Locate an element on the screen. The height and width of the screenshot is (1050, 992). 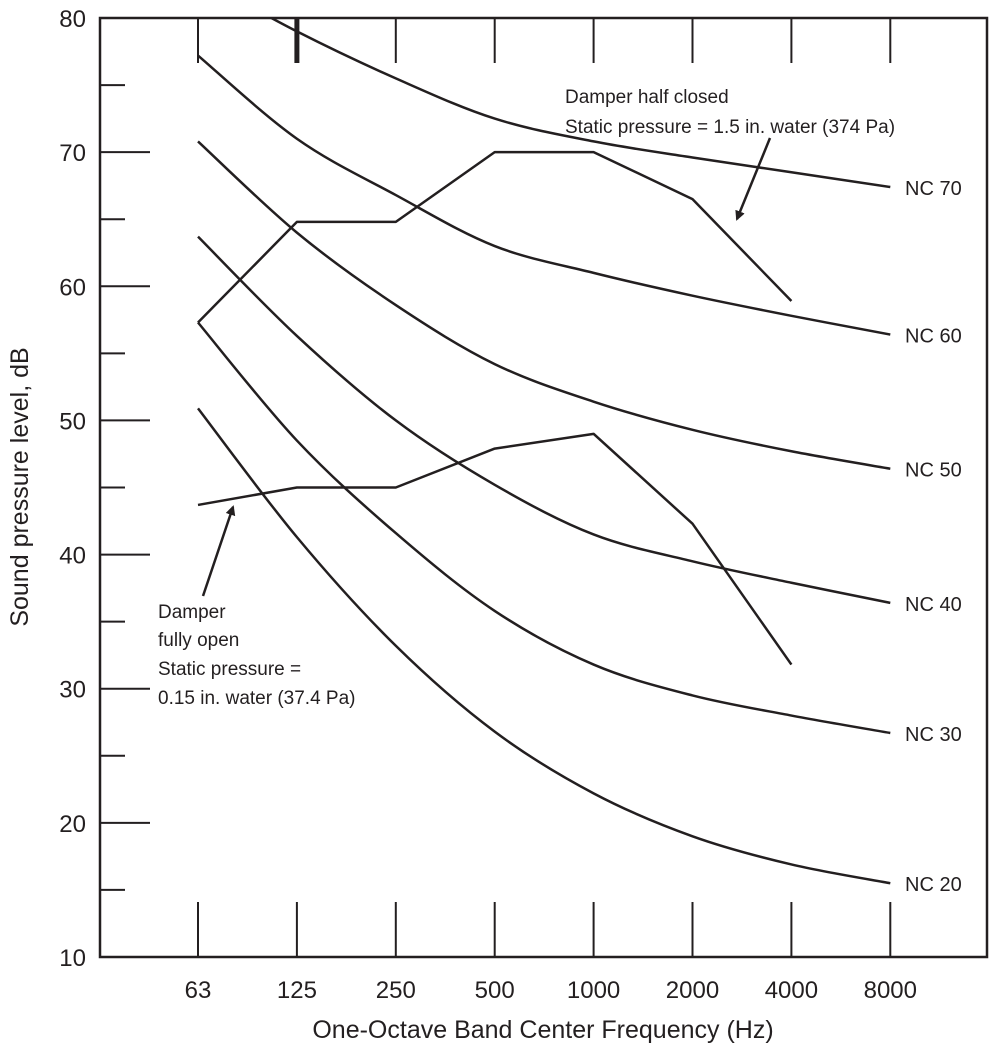
y-axis-label: Sound pressure level, dB is located at coordinates (20, 486).